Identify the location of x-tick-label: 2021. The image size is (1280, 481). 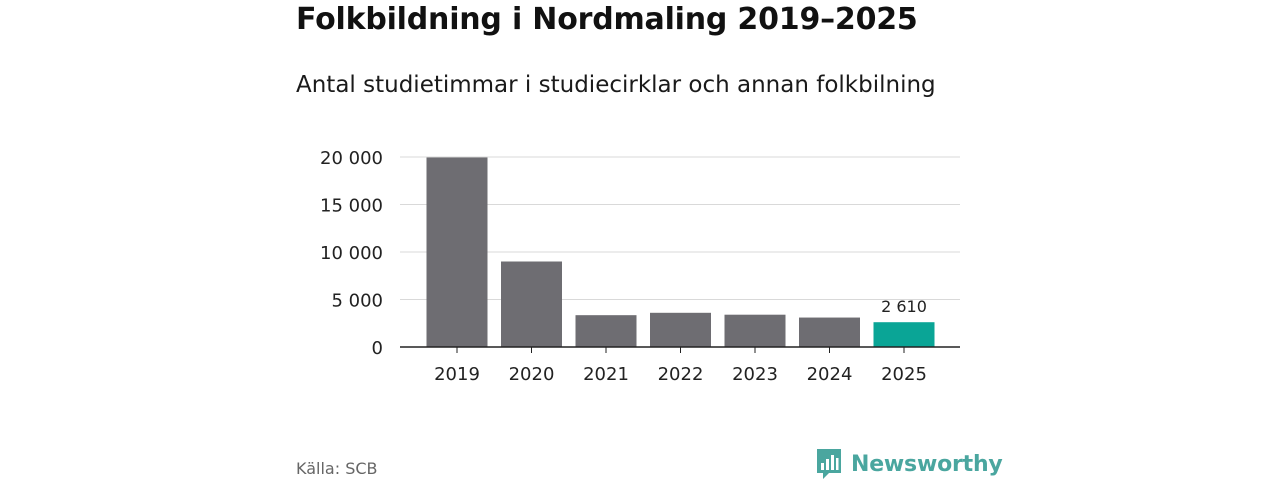
(606, 374).